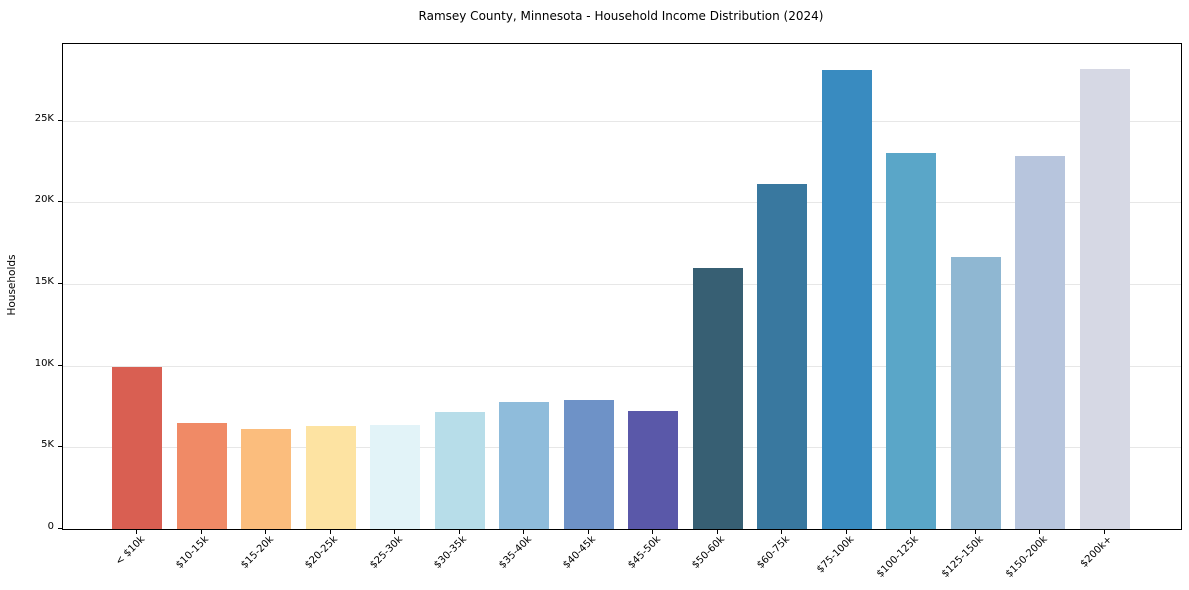 This screenshot has height=590, width=1189. What do you see at coordinates (897, 557) in the screenshot?
I see `x-tick-label: $100-125k` at bounding box center [897, 557].